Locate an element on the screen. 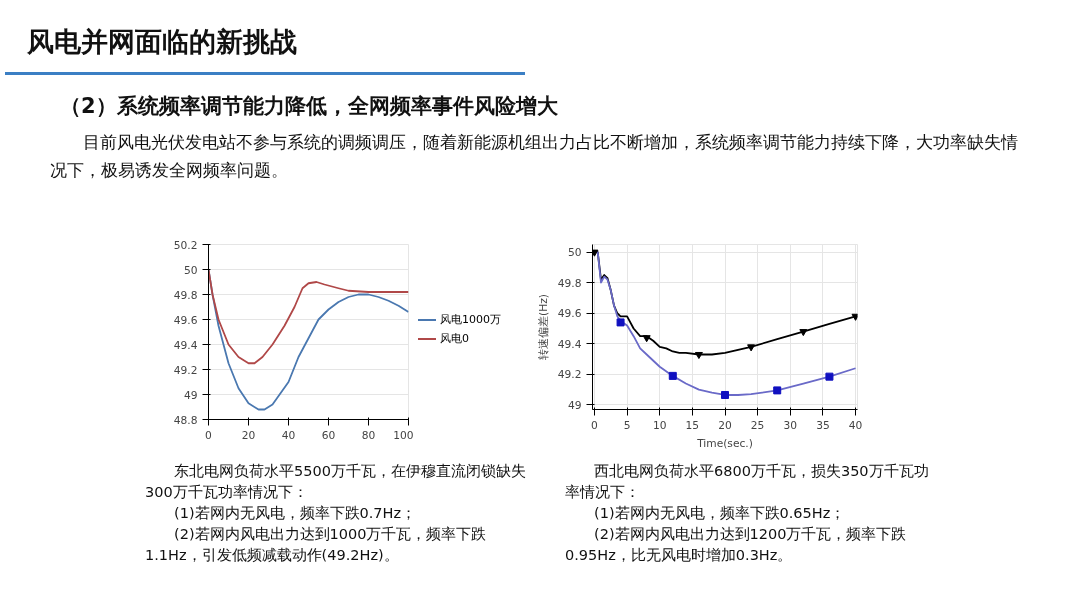 This screenshot has width=1080, height=608. text: 目前风电光伏发电站不参与系统的调频调压，随着新能源机组出力占比不断增加，系统频率调节能力持续下降，大功率缺失情况下，极易诱发全网频率问题。 is located at coordinates (534, 157).